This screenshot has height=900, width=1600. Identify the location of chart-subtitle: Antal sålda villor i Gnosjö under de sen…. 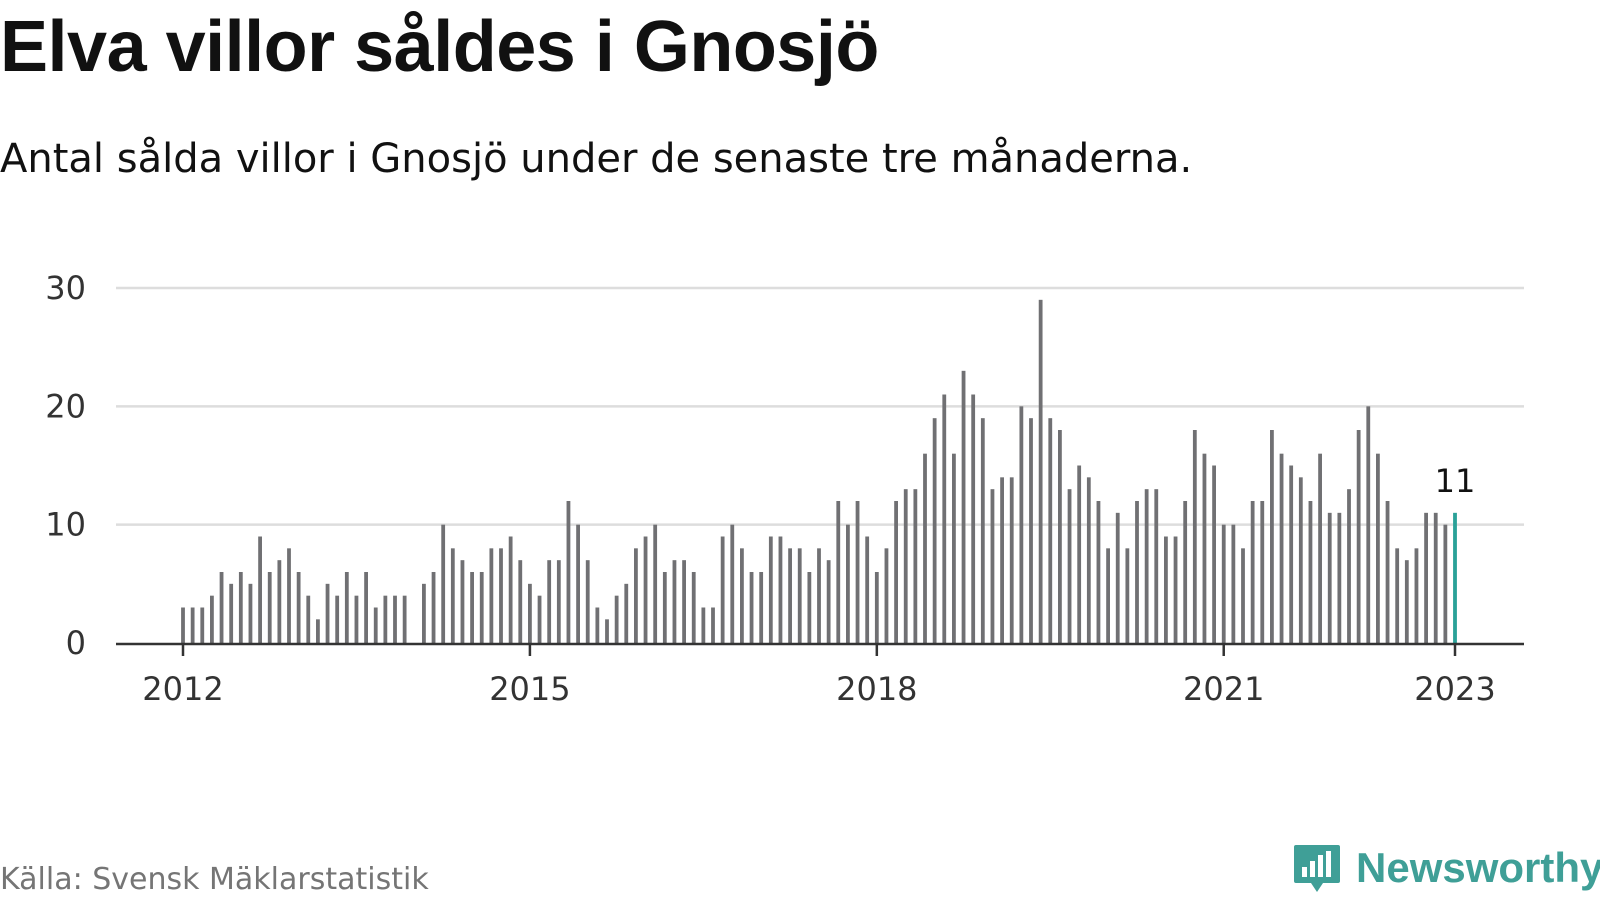
(596, 159).